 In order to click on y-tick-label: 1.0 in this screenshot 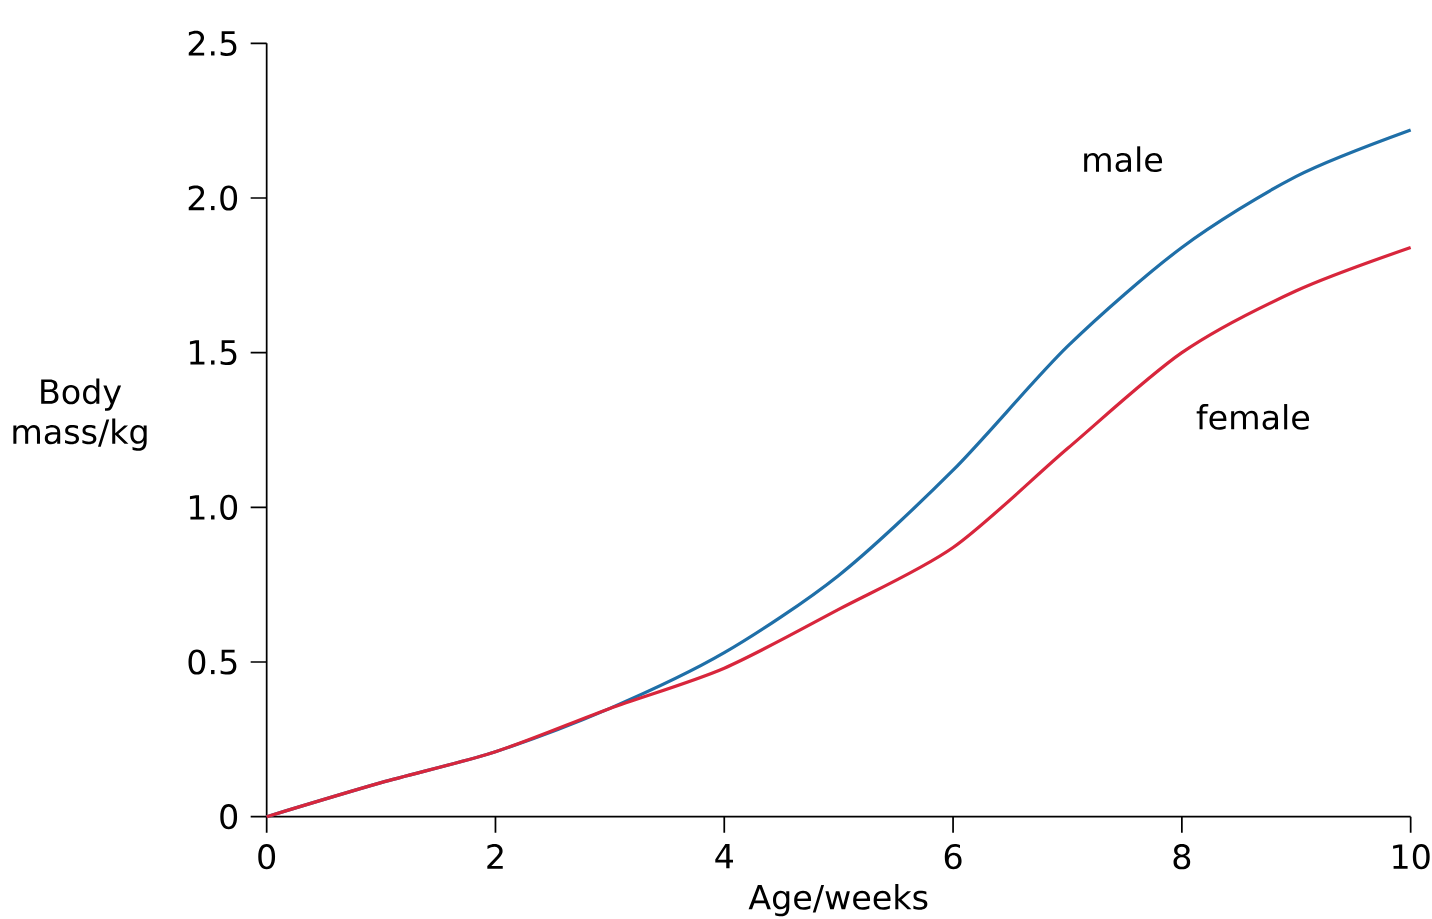, I will do `click(213, 507)`.